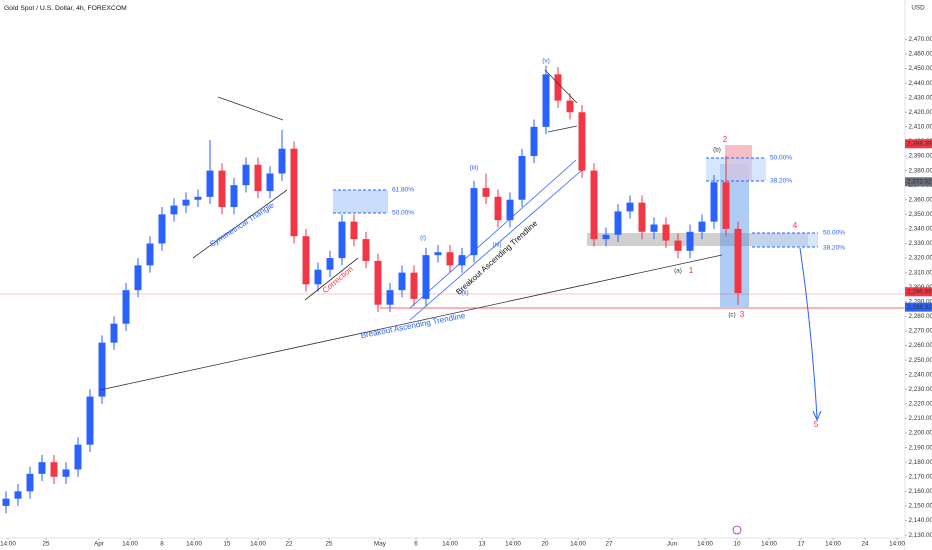 The image size is (932, 550). Describe the element at coordinates (545, 544) in the screenshot. I see `x-tick-label: 20` at that location.